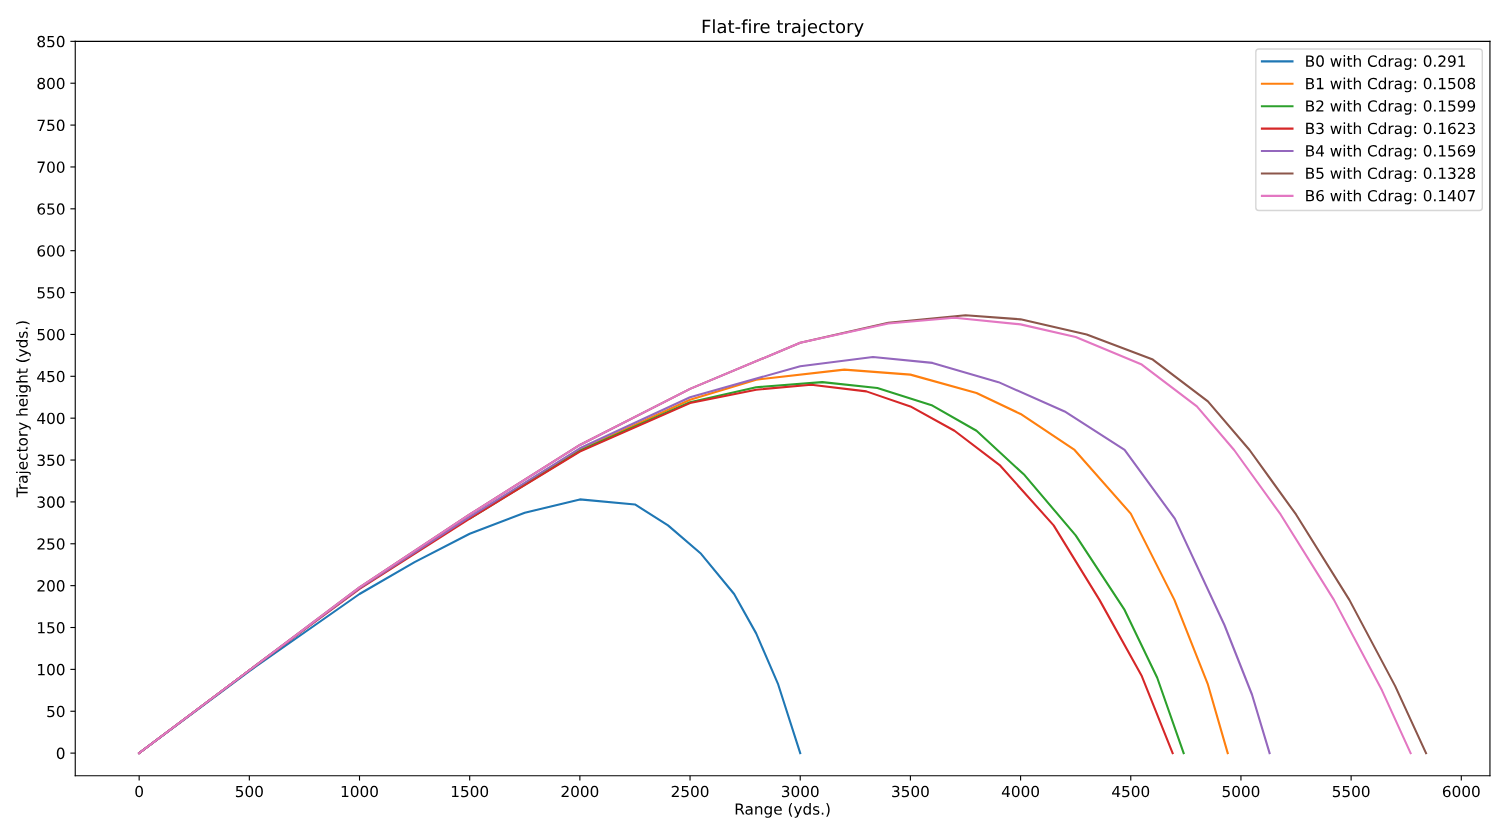 This screenshot has width=1505, height=827. I want to click on y-tick-label: 400, so click(51, 418).